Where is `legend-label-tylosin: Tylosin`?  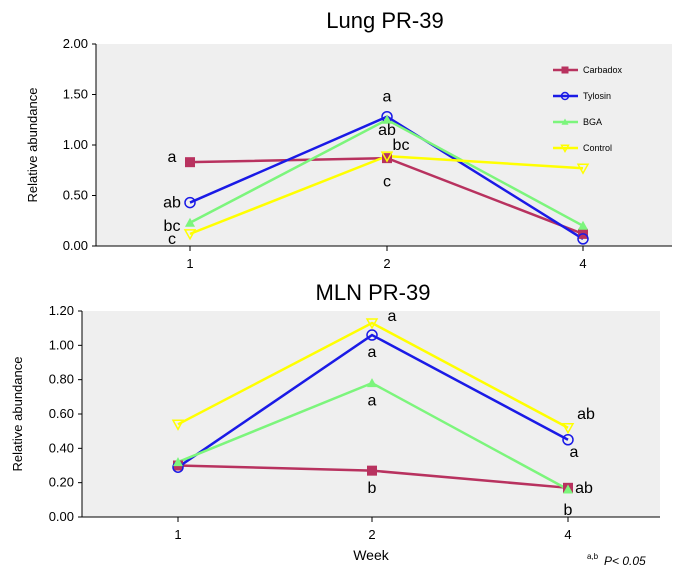 legend-label-tylosin: Tylosin is located at coordinates (597, 96).